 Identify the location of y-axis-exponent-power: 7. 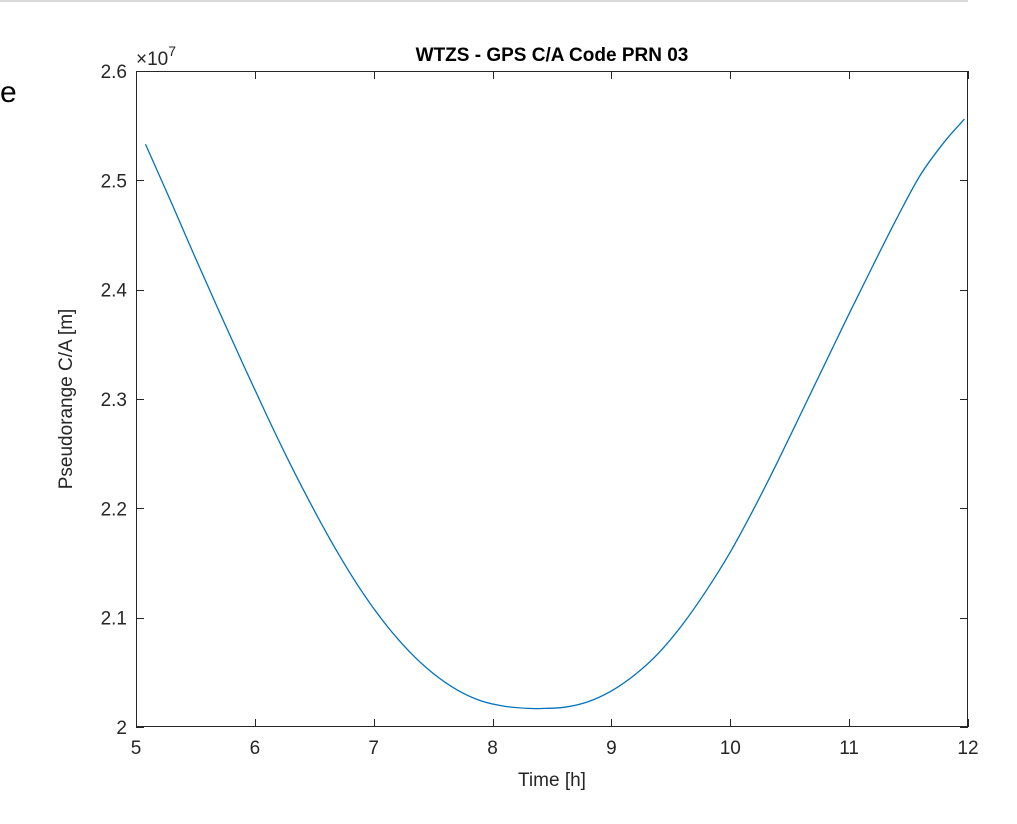
(172, 51).